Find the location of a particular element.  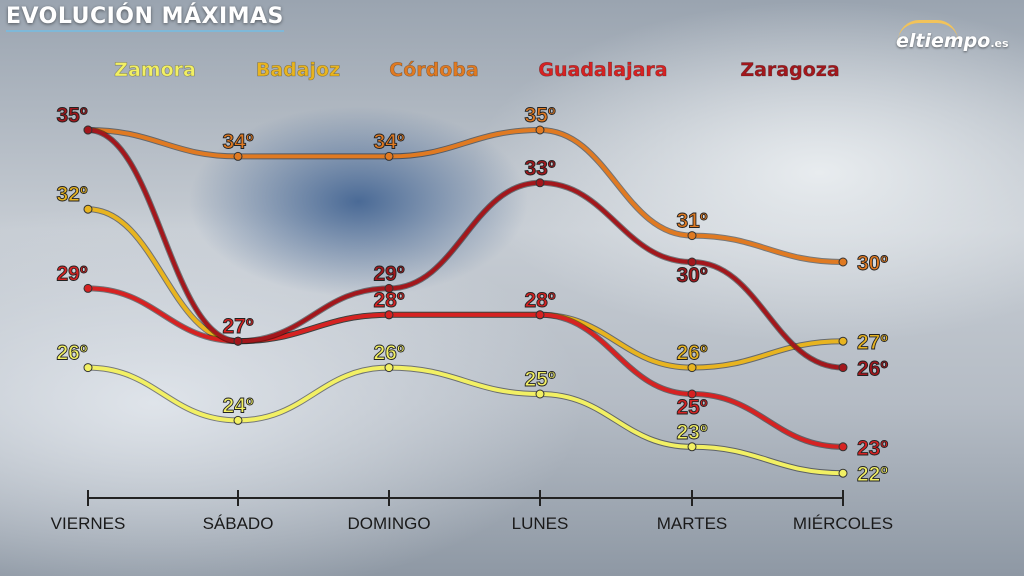

legend-guadalajara: Guadalajara is located at coordinates (602, 70).